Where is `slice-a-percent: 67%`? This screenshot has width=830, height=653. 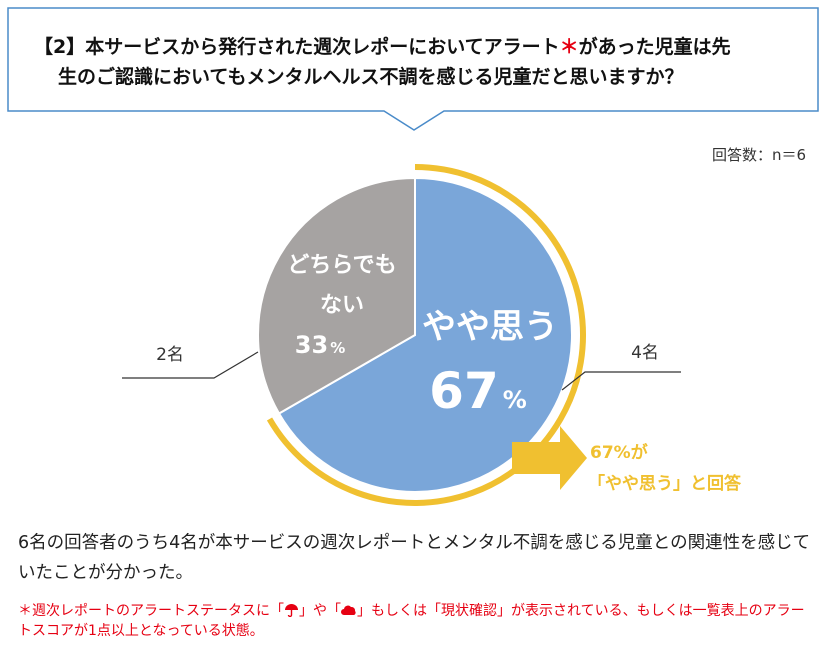 slice-a-percent: 67% is located at coordinates (478, 391).